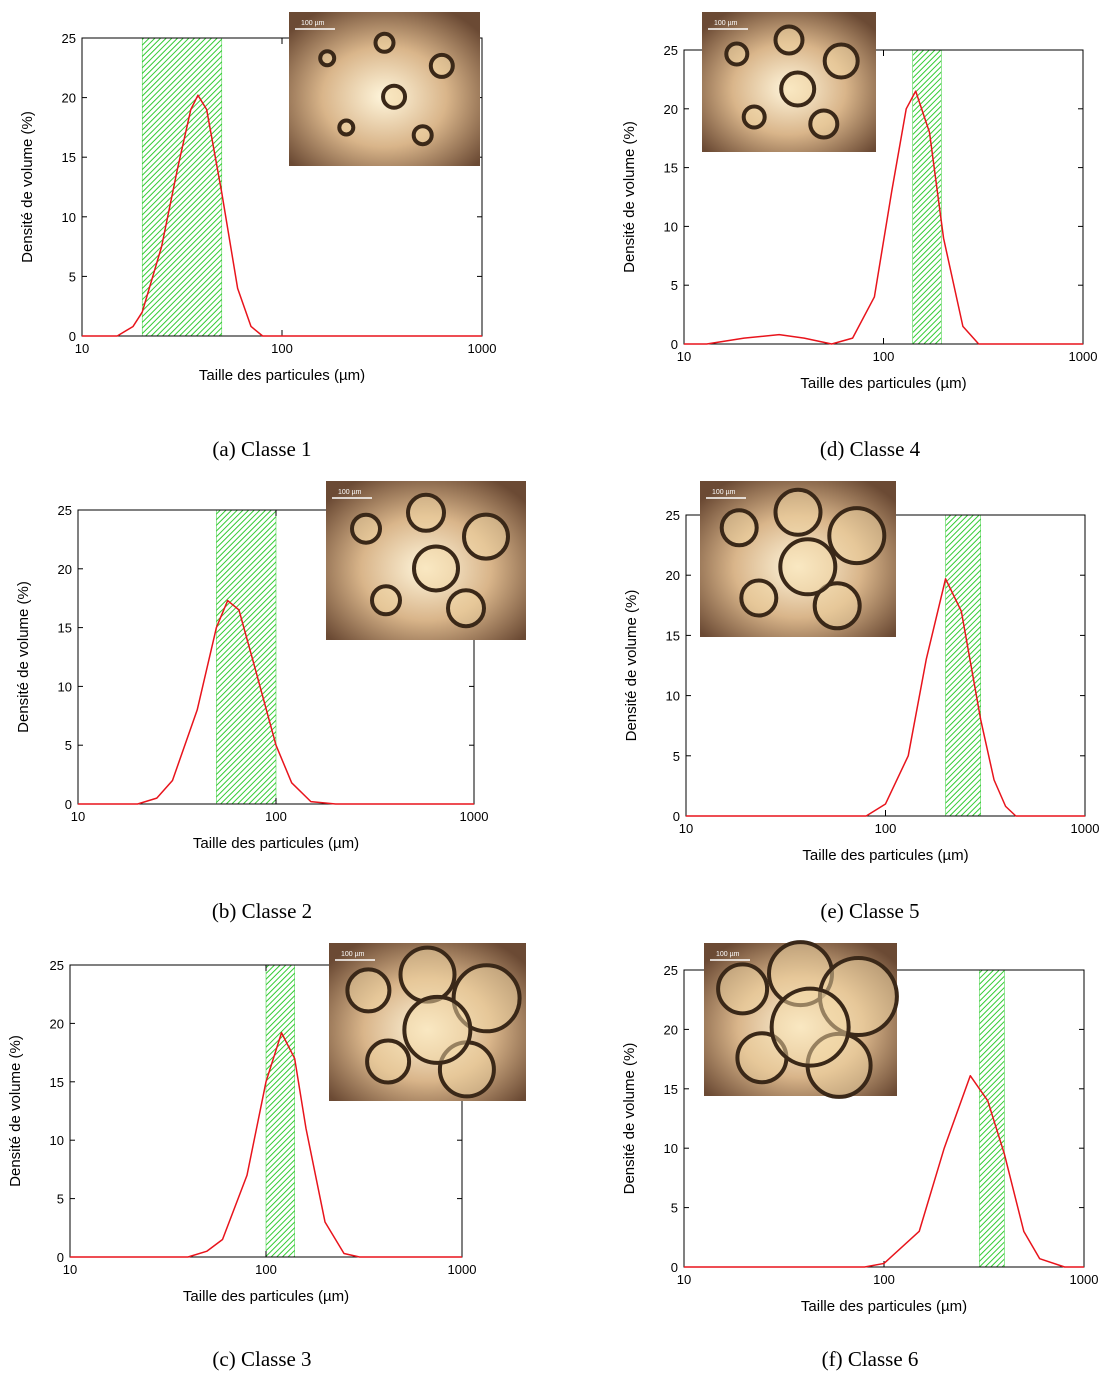 The height and width of the screenshot is (1385, 1112). What do you see at coordinates (870, 449) in the screenshot?
I see `caption: (d) Classe 4` at bounding box center [870, 449].